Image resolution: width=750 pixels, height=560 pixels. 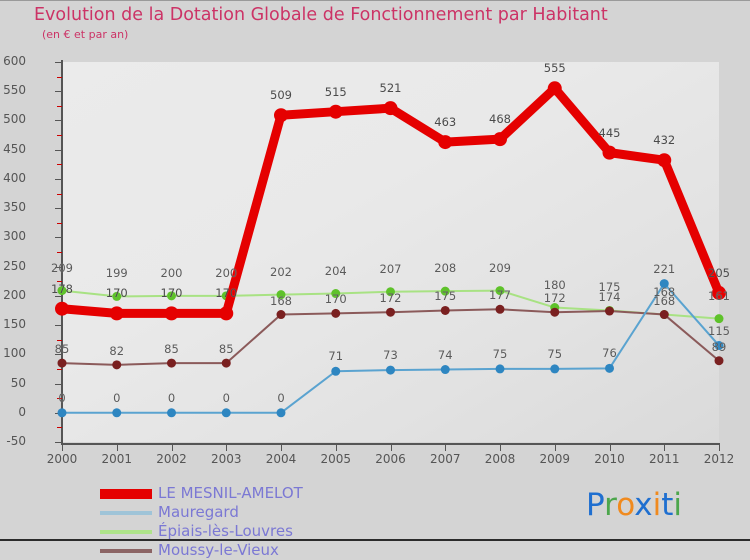 What do you see at coordinates (719, 272) in the screenshot?
I see `data-point-label: 205` at bounding box center [719, 272].